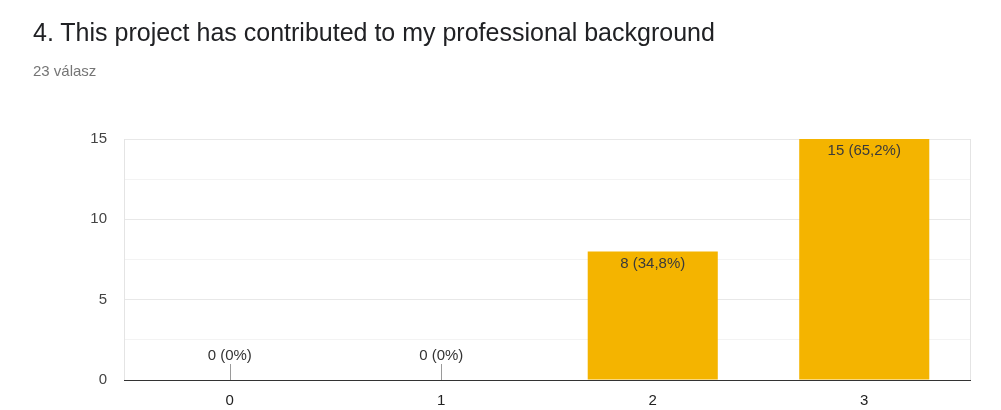 This screenshot has width=1001, height=410. I want to click on x-tick-label: 0, so click(229, 400).